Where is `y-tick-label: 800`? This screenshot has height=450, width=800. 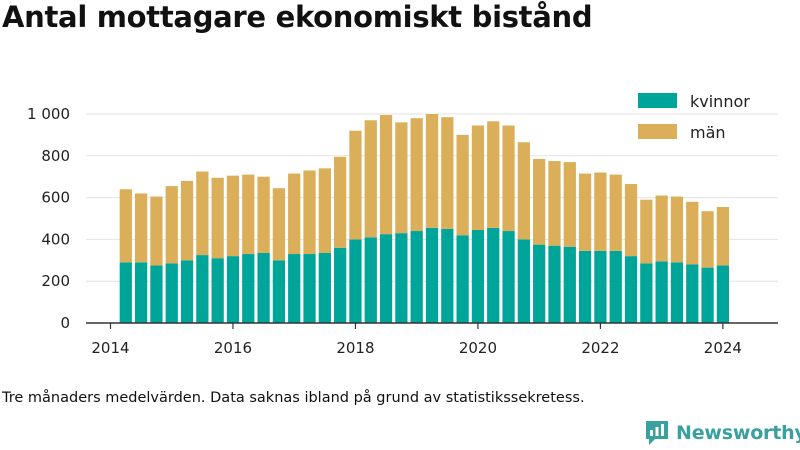 y-tick-label: 800 is located at coordinates (55, 156).